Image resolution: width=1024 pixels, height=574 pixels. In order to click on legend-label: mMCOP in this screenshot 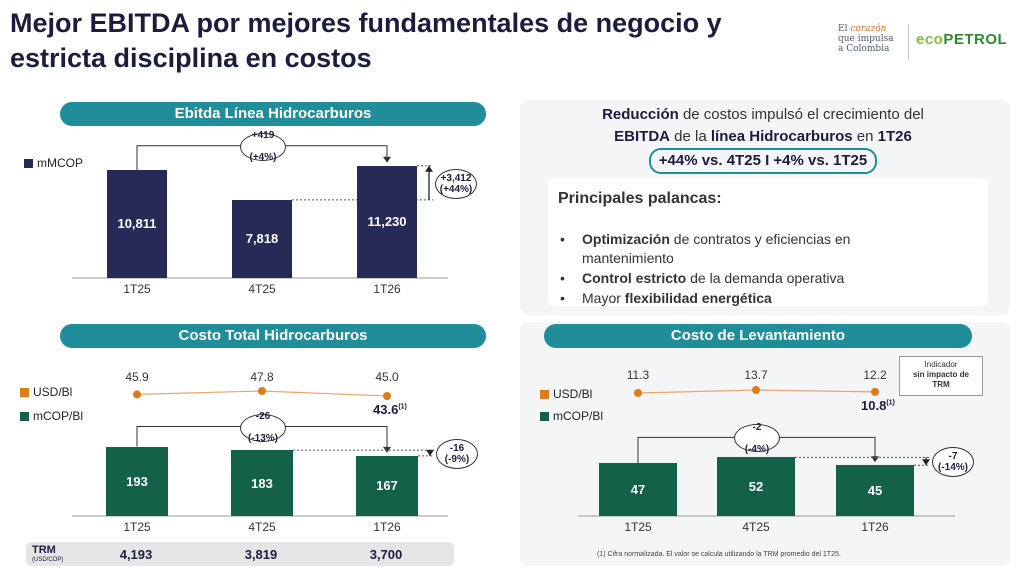, I will do `click(60, 163)`.